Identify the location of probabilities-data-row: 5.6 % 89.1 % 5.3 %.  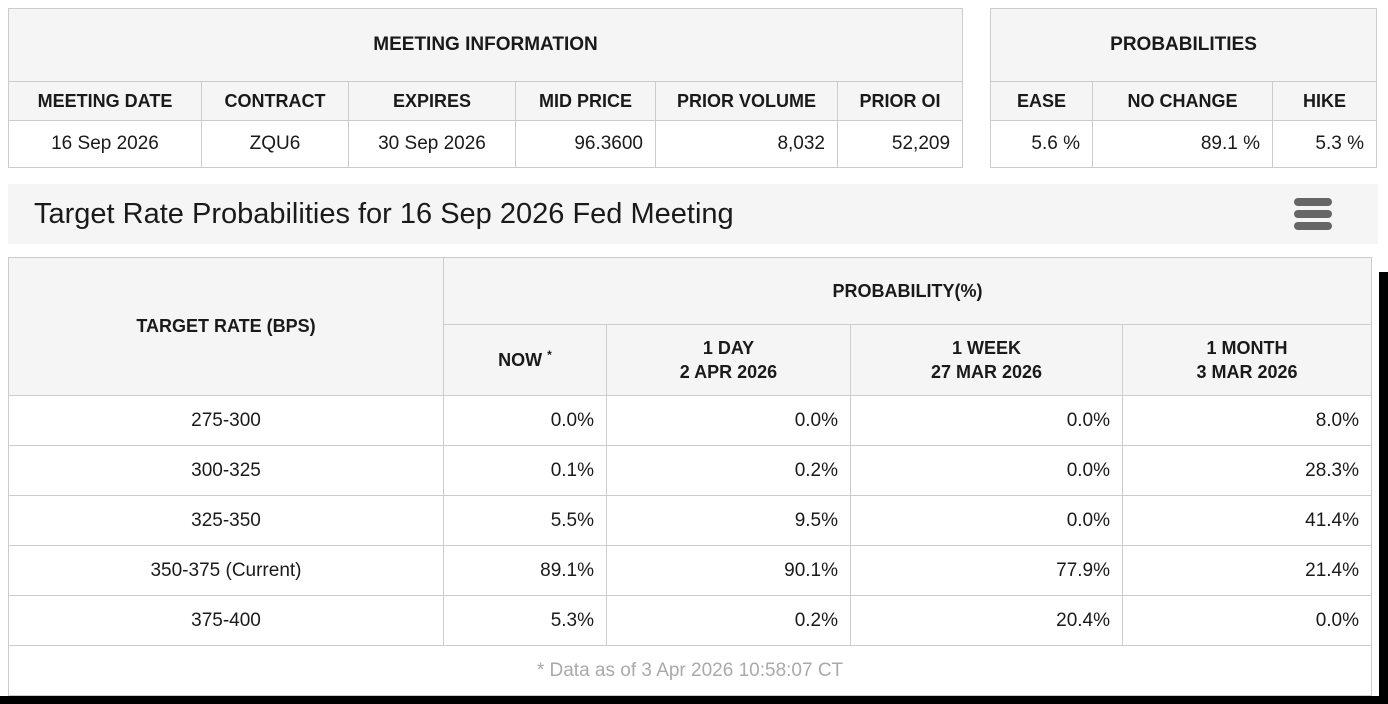
(1184, 144).